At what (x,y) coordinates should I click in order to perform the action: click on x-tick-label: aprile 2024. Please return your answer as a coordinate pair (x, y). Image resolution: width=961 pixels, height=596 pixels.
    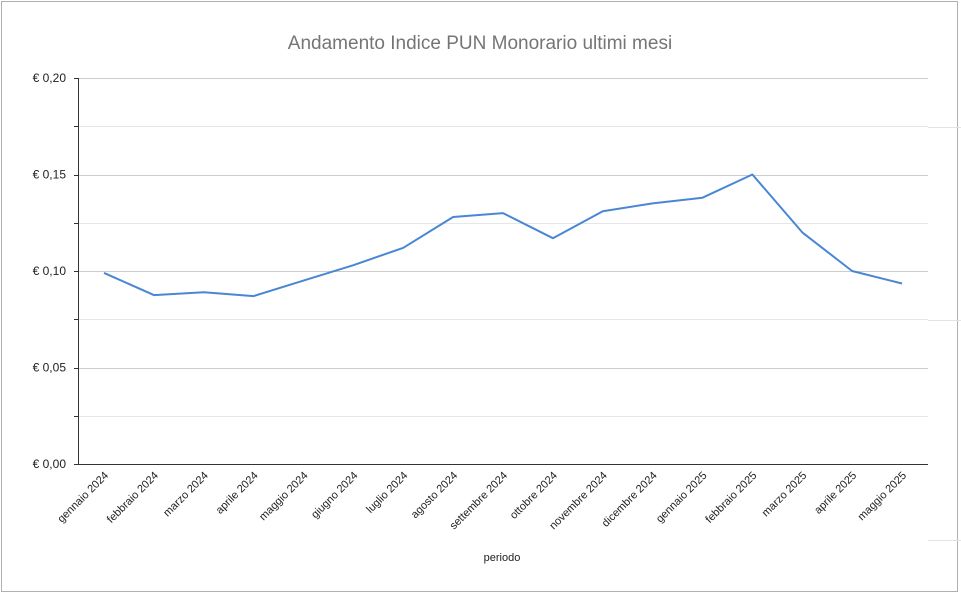
    Looking at the image, I should click on (237, 493).